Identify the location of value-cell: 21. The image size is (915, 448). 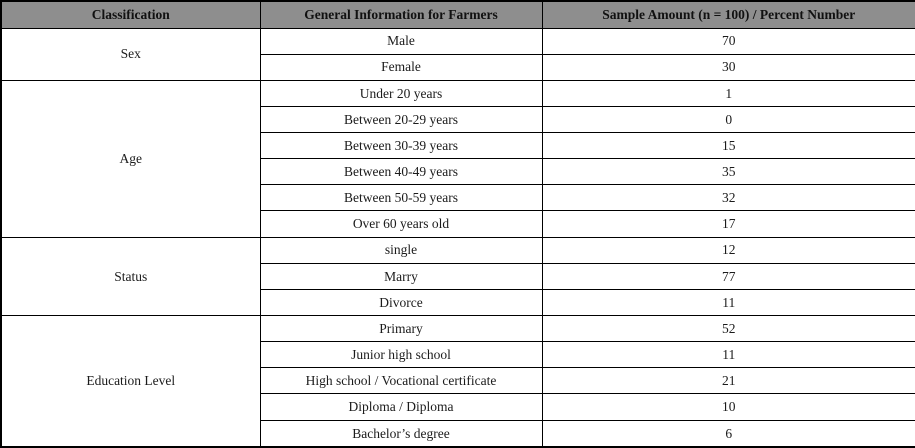
(728, 381).